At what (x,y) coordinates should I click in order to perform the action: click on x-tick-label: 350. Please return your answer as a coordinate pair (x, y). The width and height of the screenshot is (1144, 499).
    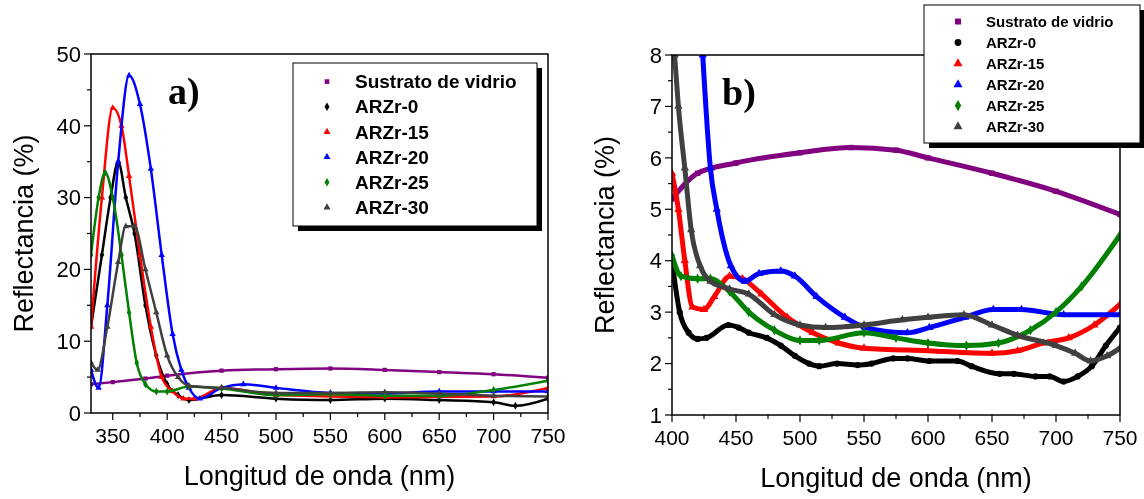
    Looking at the image, I should click on (113, 435).